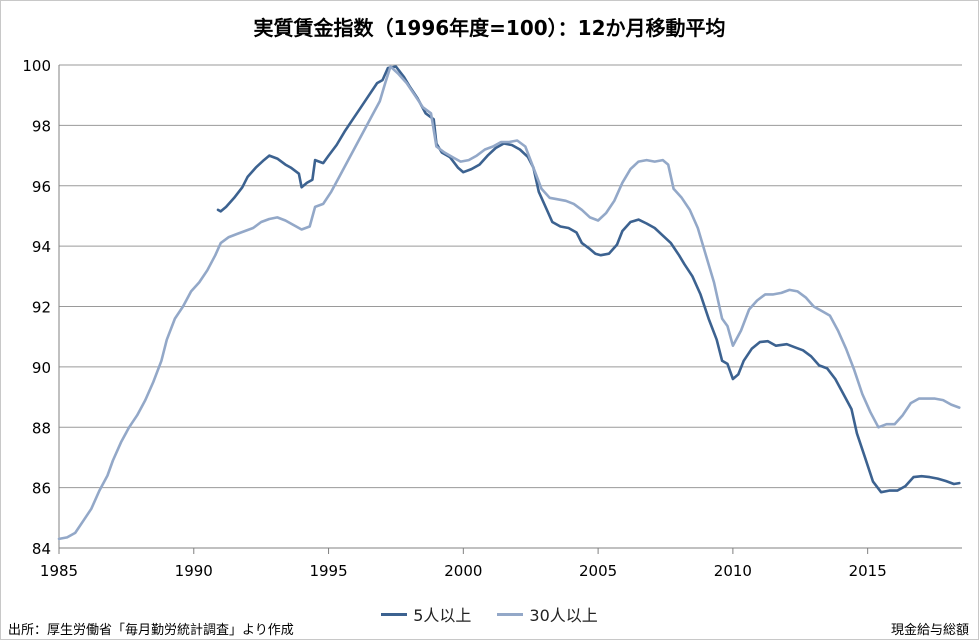 This screenshot has height=640, width=979. What do you see at coordinates (41, 368) in the screenshot?
I see `y-tick-label: 90` at bounding box center [41, 368].